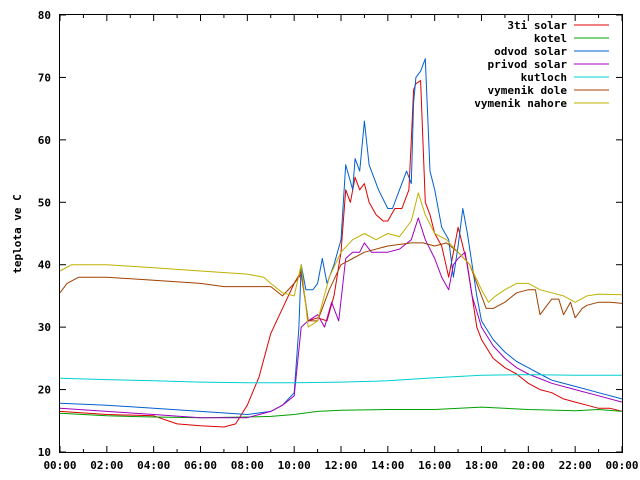 This screenshot has width=640, height=480. Describe the element at coordinates (200, 465) in the screenshot. I see `x-tick-label: 06:00` at that location.